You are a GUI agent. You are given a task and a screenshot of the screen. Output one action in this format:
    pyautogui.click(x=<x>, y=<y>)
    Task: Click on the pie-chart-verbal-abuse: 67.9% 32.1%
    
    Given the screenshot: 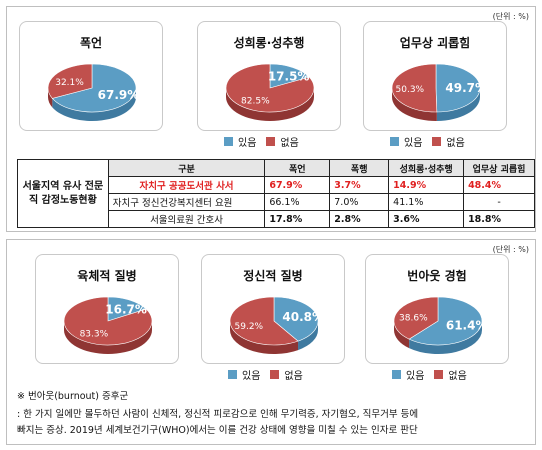 What is the action you would take?
    pyautogui.click(x=93, y=92)
    